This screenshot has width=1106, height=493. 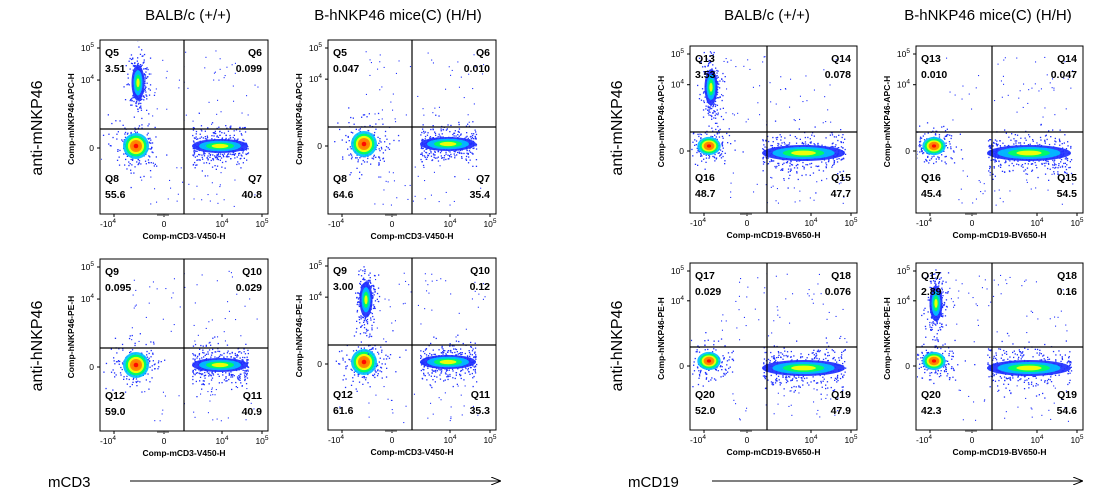 What do you see at coordinates (903, 53) in the screenshot?
I see `tick-label: 105` at bounding box center [903, 53].